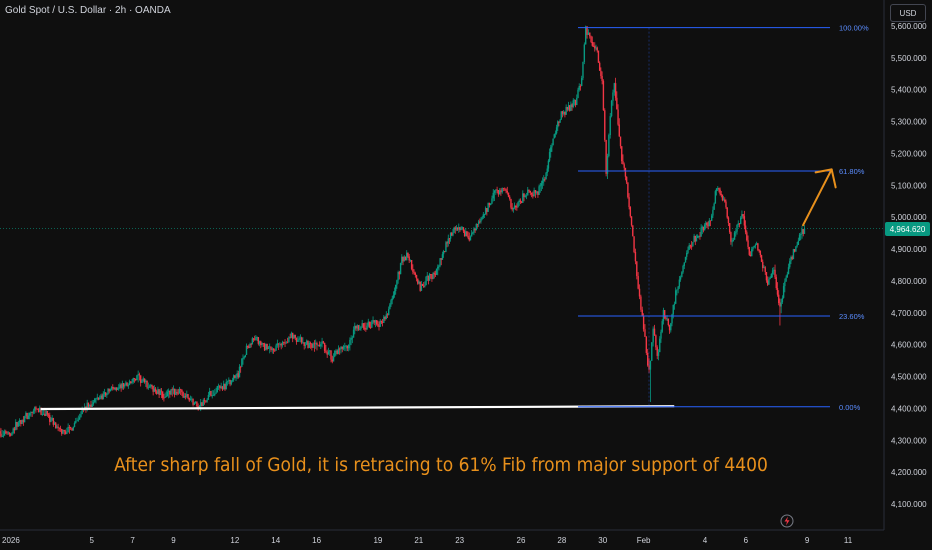  I want to click on x-tick-label: 2026, so click(11, 540).